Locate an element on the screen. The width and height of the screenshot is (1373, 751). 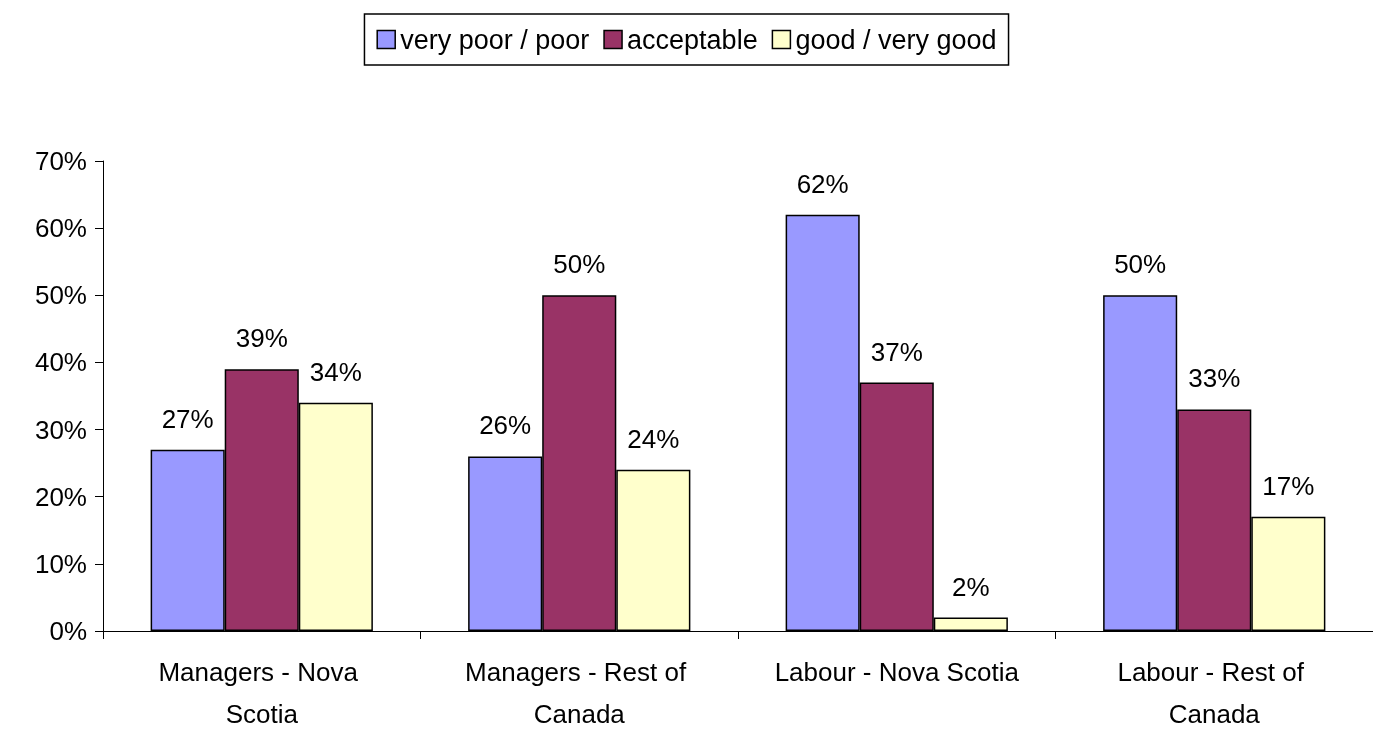
y-tick-label: 60% is located at coordinates (60, 228).